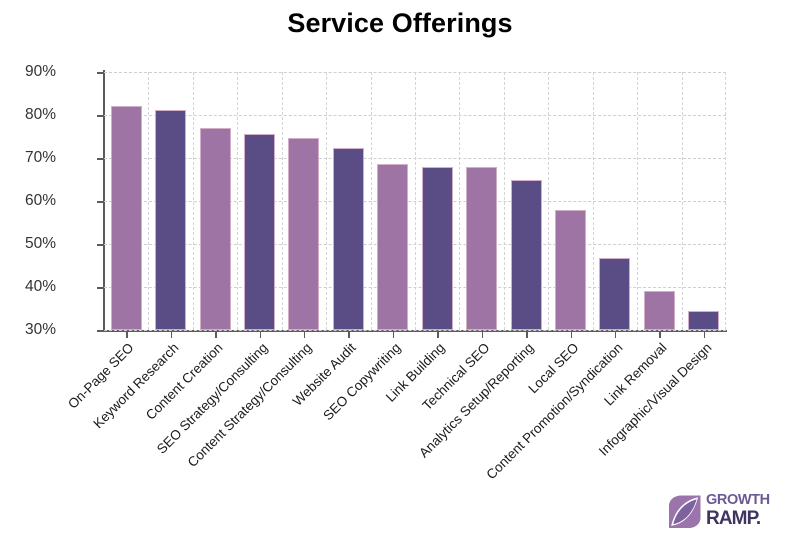 The width and height of the screenshot is (800, 551). What do you see at coordinates (40, 114) in the screenshot?
I see `y-axis-tick-label: 80%` at bounding box center [40, 114].